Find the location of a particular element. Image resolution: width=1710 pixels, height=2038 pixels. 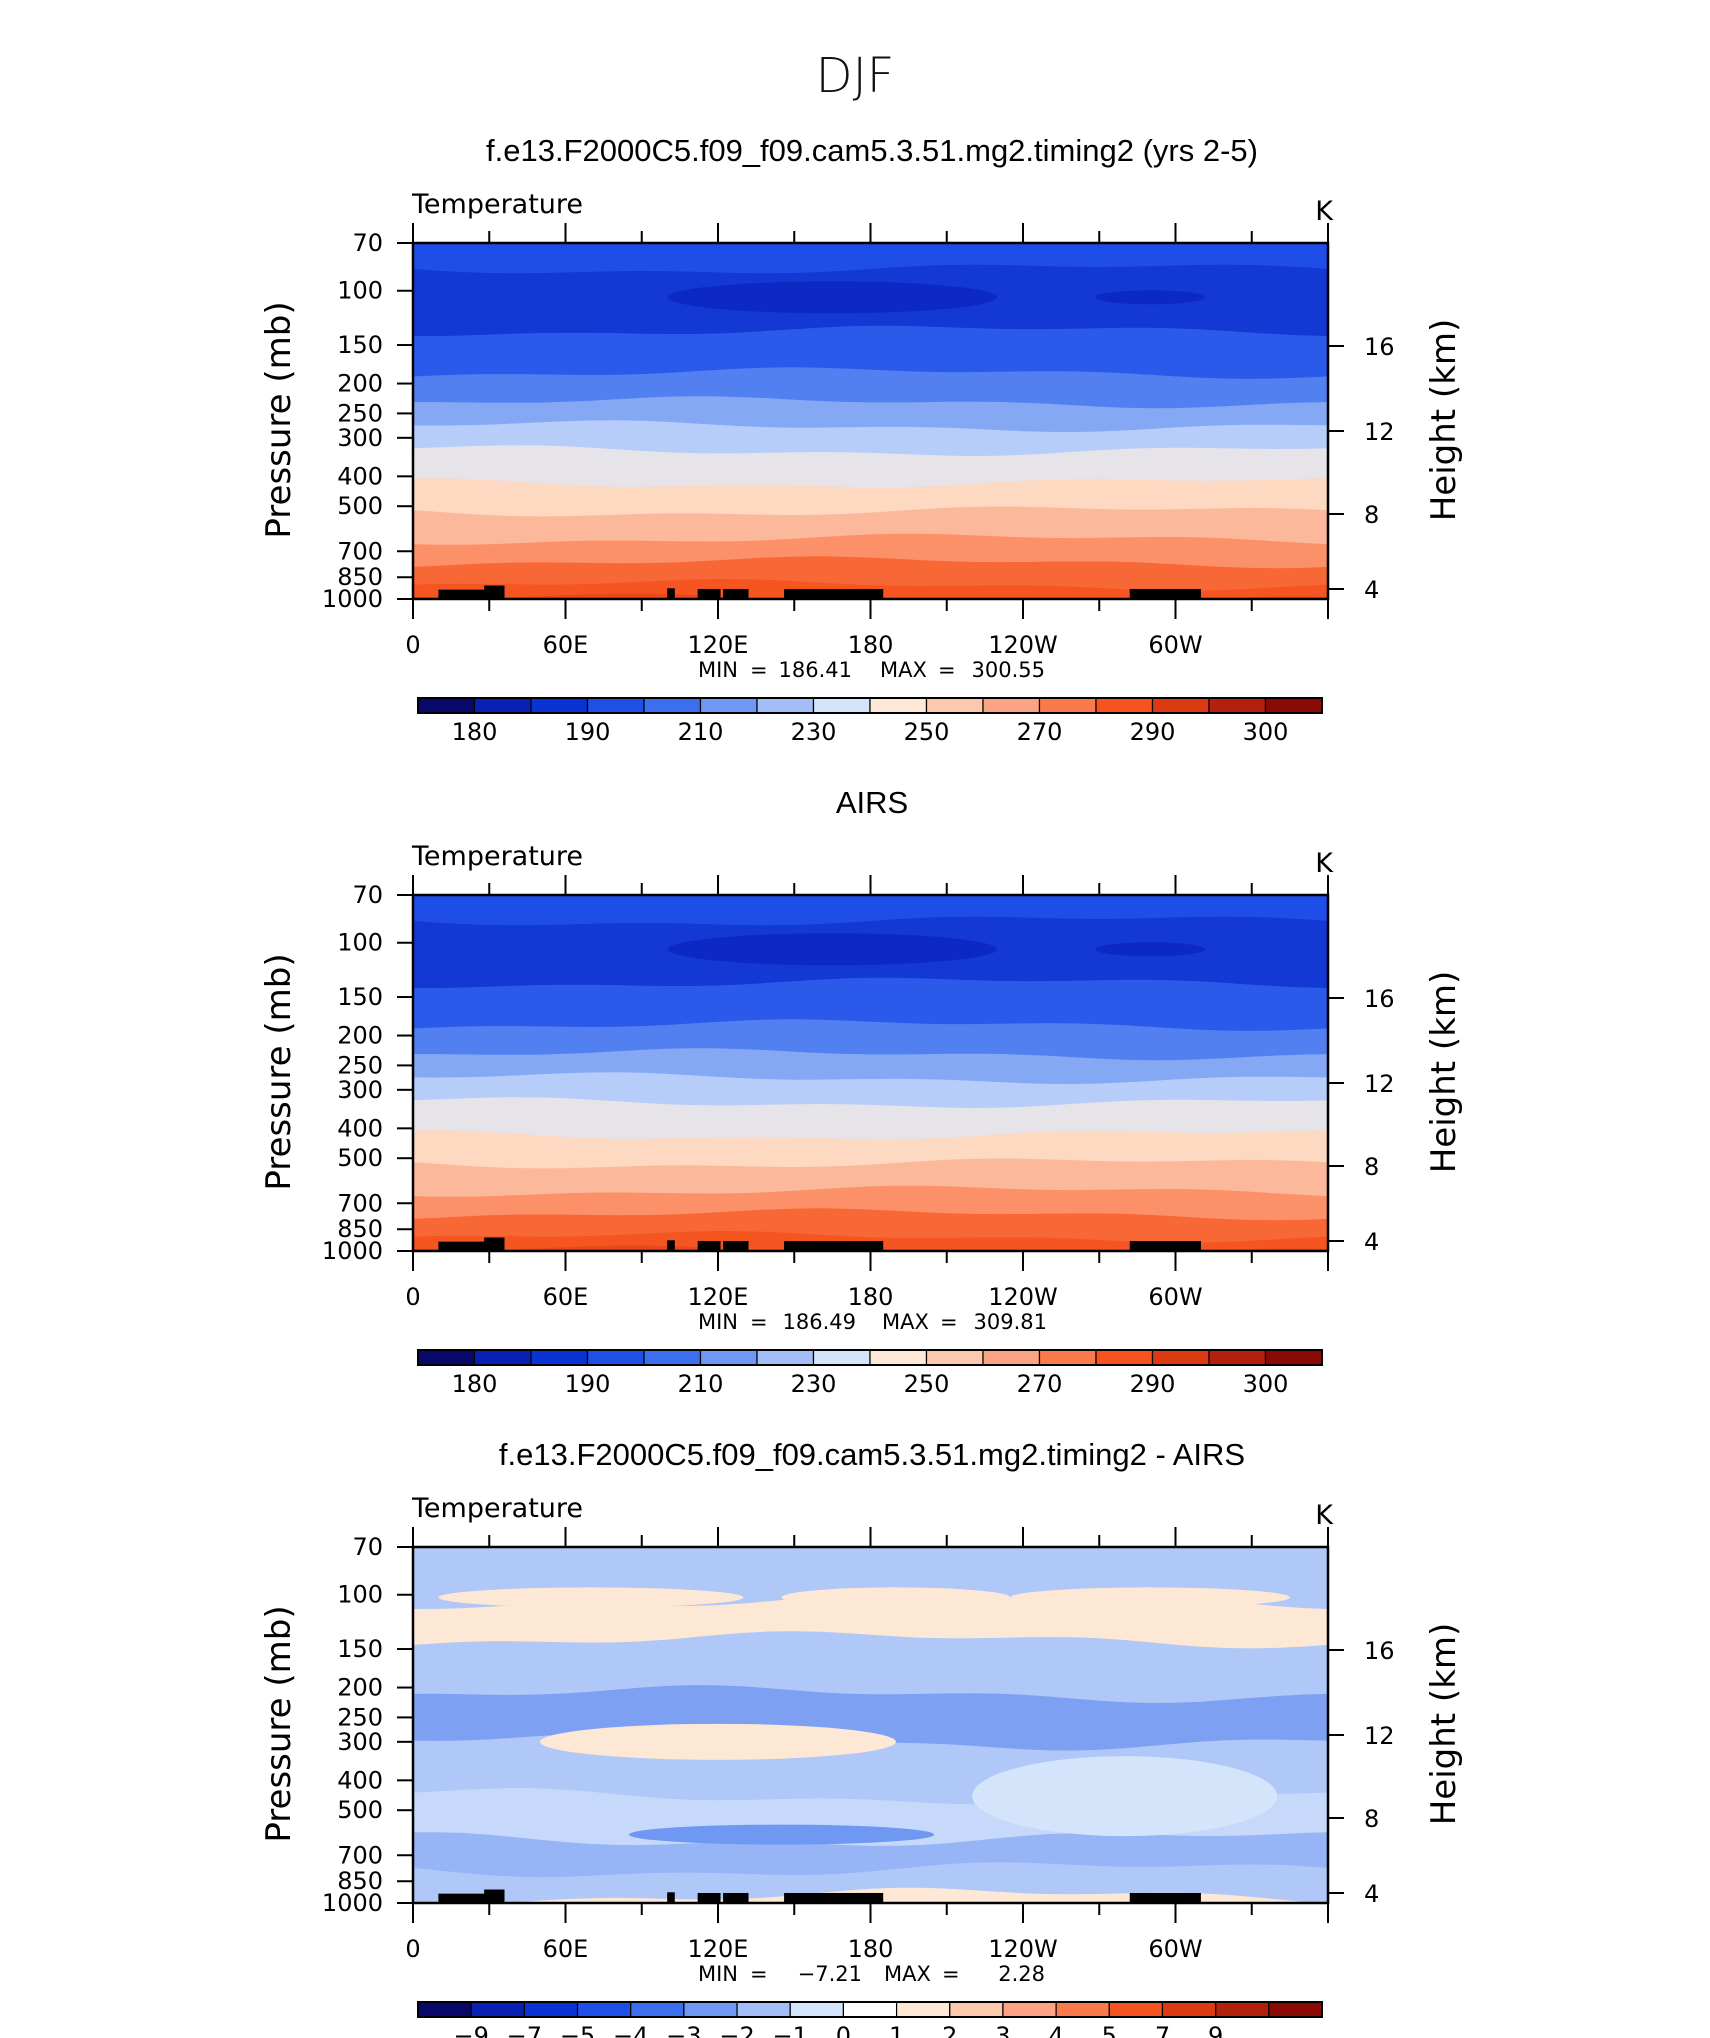

y2-tick-label: 8 is located at coordinates (1371, 1819).